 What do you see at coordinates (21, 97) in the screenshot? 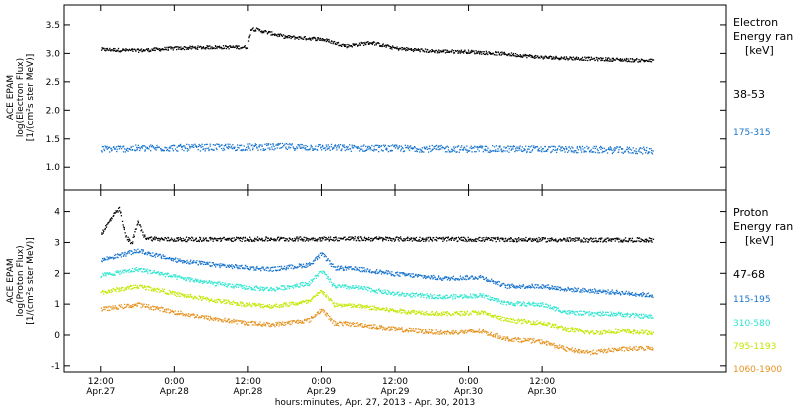
I see `y-axis-label: log(Electron Flux)` at bounding box center [21, 97].